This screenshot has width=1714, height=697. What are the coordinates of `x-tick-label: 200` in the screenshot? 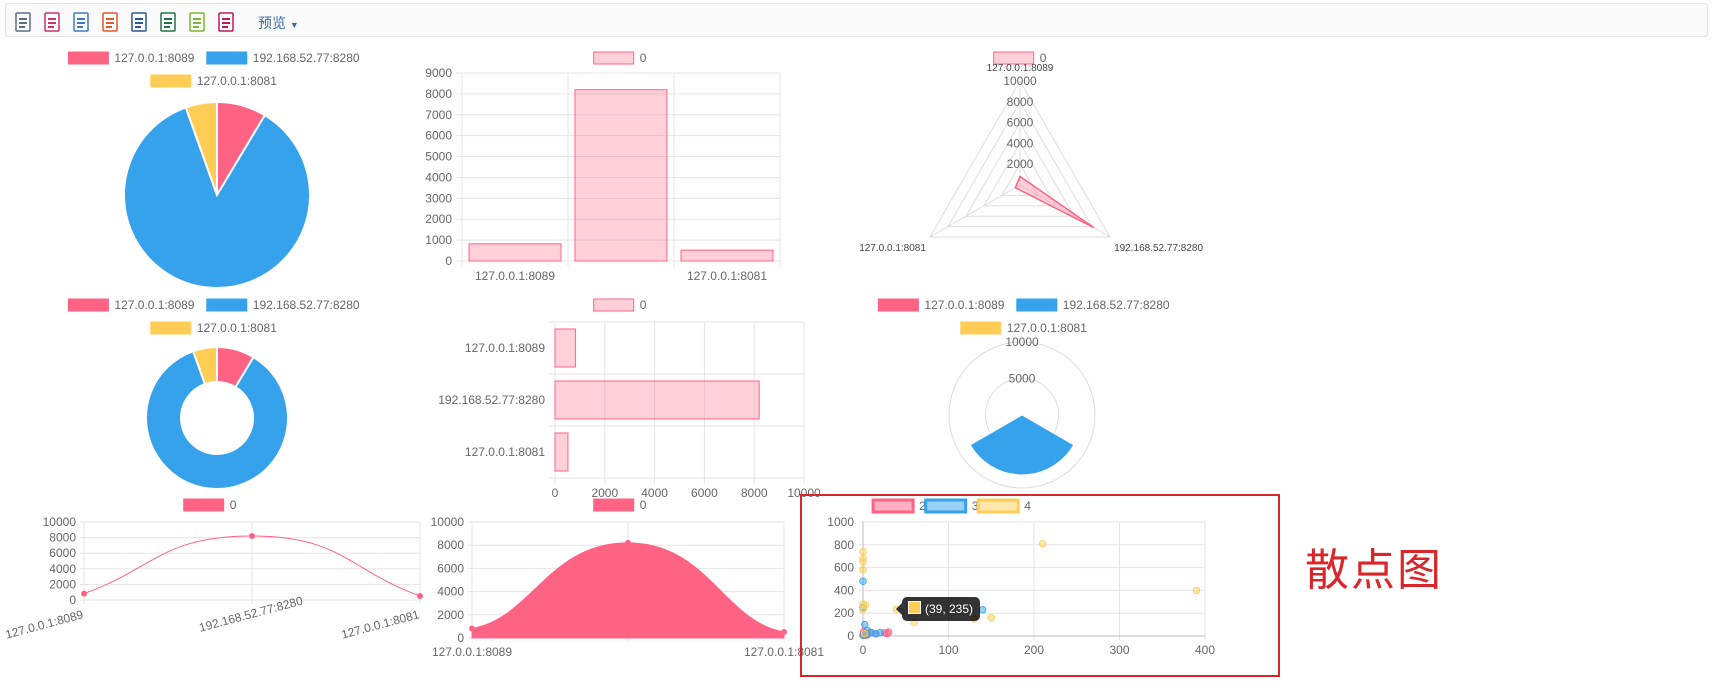 It's located at (1034, 650).